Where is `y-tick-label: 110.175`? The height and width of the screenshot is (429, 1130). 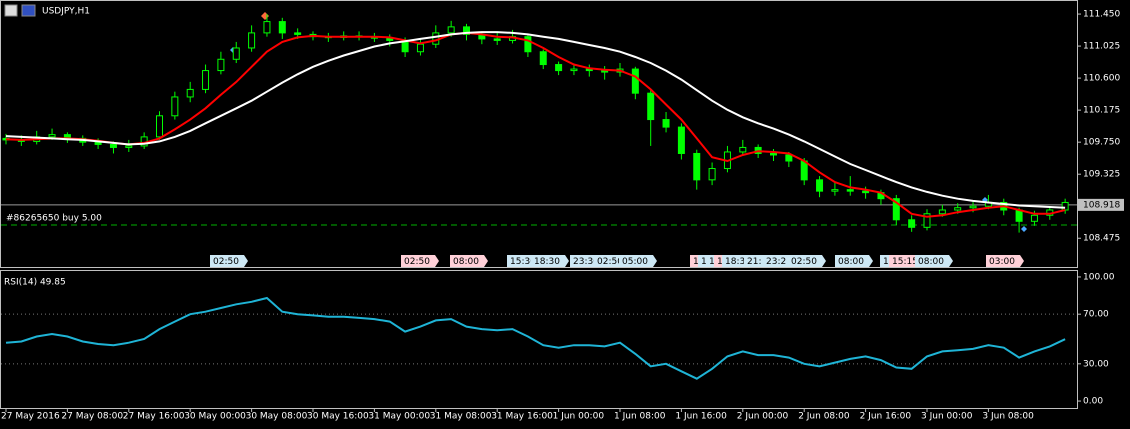 y-tick-label: 110.175 is located at coordinates (1101, 111).